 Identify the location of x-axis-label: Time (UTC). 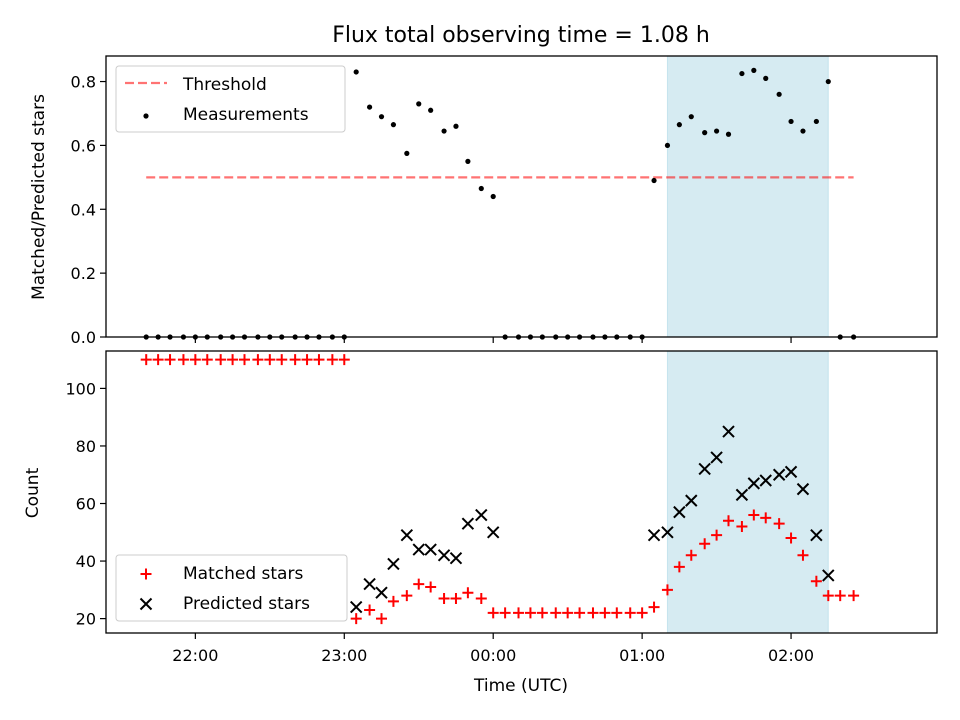
(520, 686).